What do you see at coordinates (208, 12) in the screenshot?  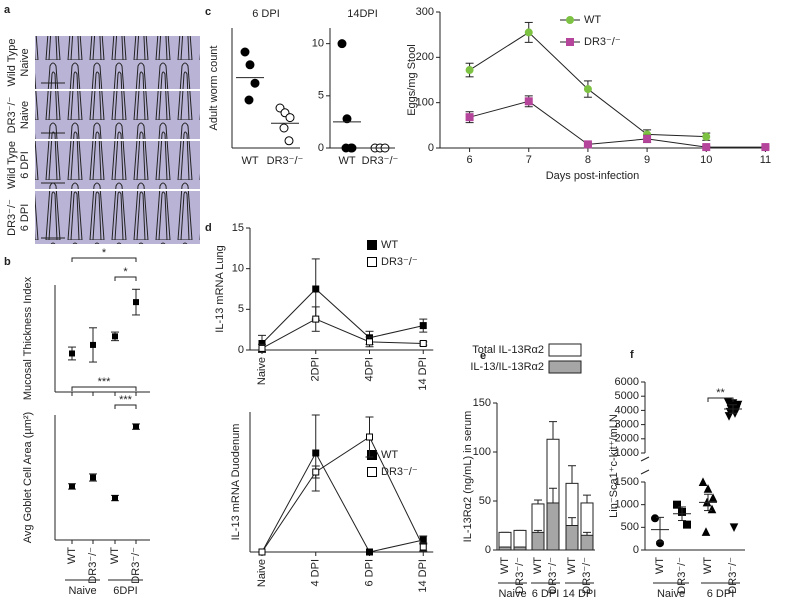 I see `panel-label: c` at bounding box center [208, 12].